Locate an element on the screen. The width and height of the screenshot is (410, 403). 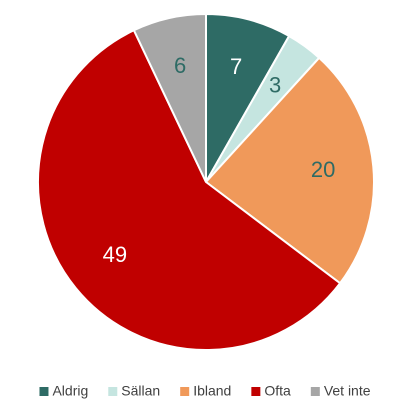
legend-label: Sällan is located at coordinates (140, 391).